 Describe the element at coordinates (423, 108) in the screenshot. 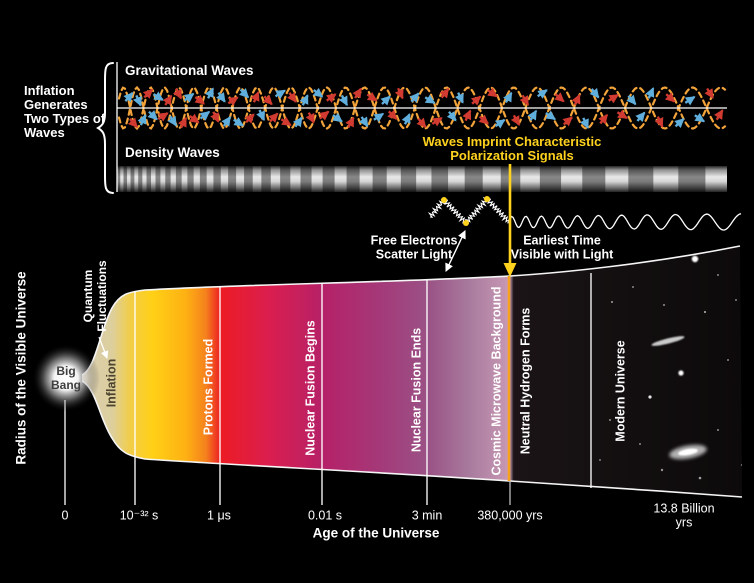

I see `polarization-arrows` at that location.